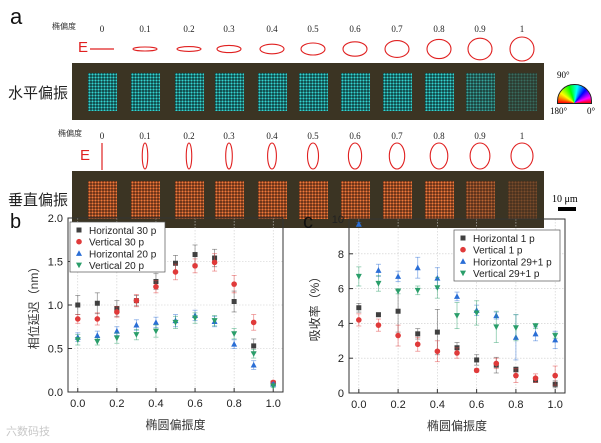  What do you see at coordinates (123, 231) in the screenshot?
I see `legend-entry: Horizontal 30 p` at bounding box center [123, 231].